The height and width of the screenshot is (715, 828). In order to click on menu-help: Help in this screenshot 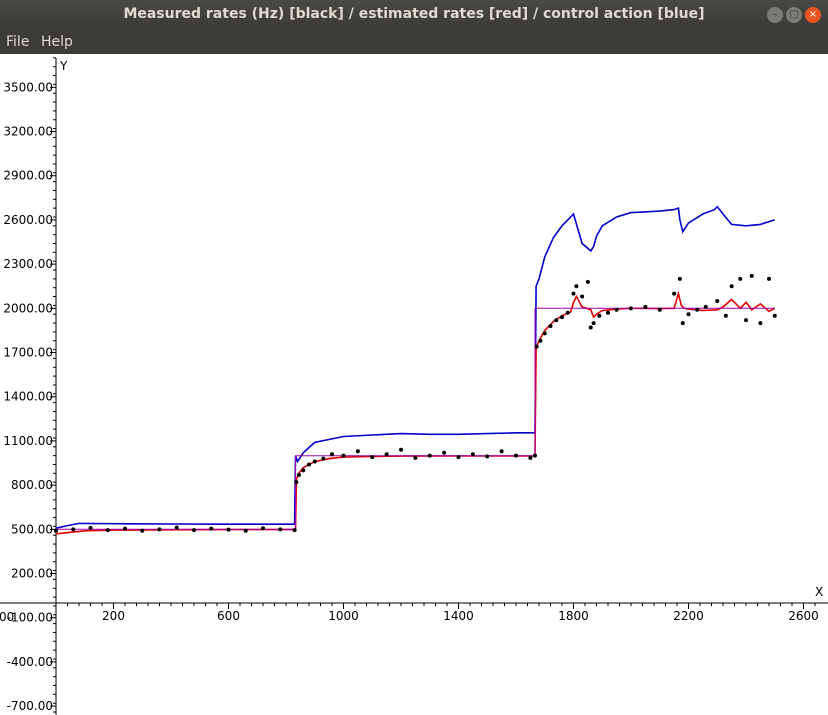, I will do `click(57, 42)`.